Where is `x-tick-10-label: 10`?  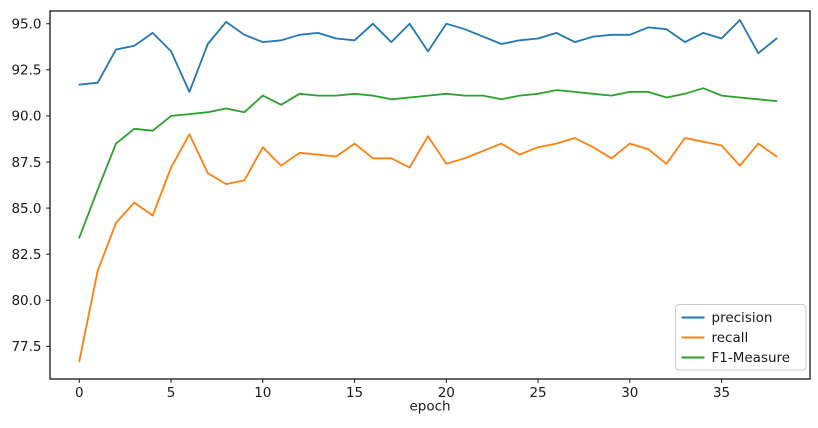 x-tick-10-label: 10 is located at coordinates (262, 393).